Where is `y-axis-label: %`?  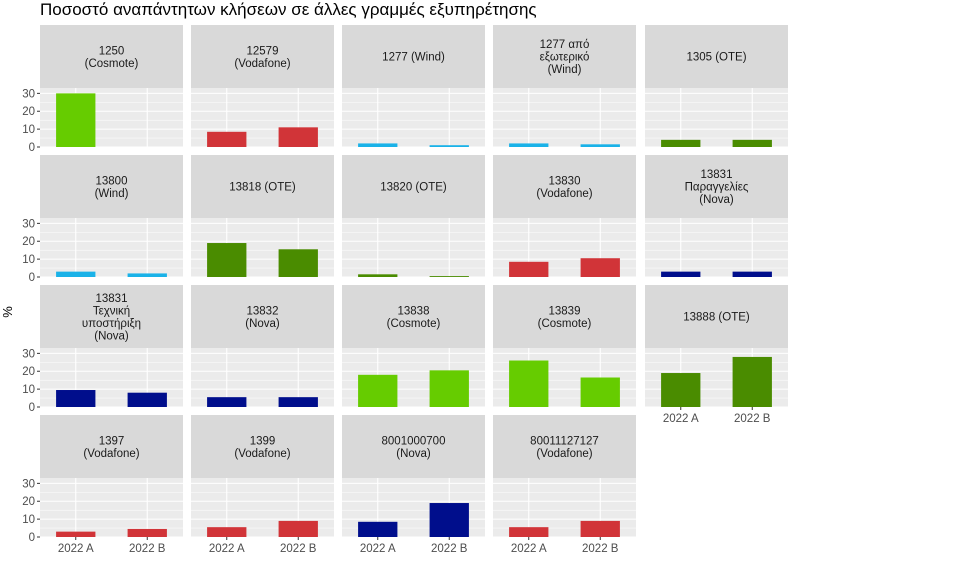
y-axis-label: % is located at coordinates (7, 312).